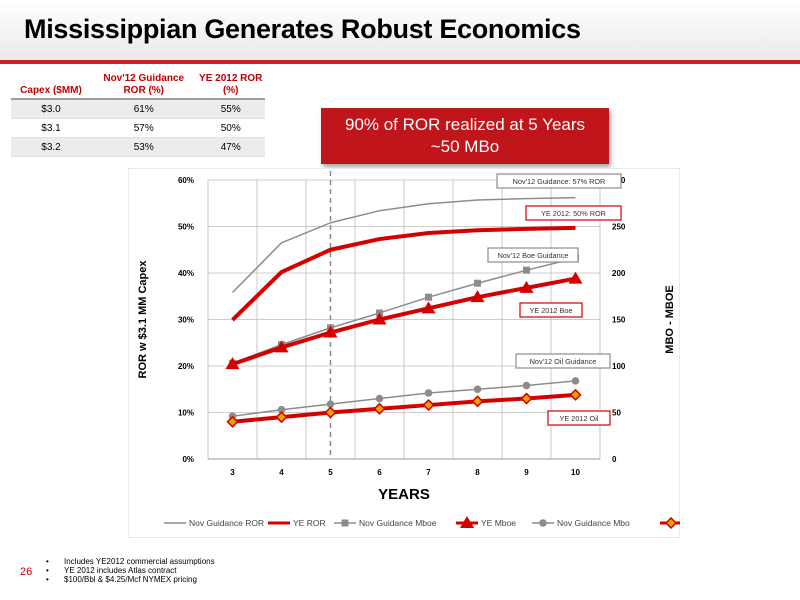 This screenshot has width=800, height=600. Describe the element at coordinates (345, 523) in the screenshot. I see `legend-marker-nov-guidance-mboe` at that location.